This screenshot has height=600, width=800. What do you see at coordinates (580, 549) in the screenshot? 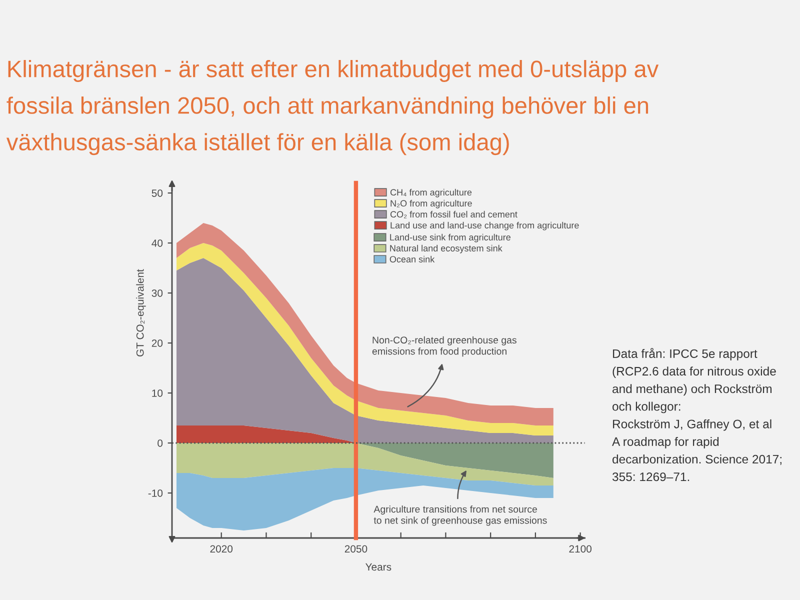
I see `x-tick-label: 2100` at bounding box center [580, 549].